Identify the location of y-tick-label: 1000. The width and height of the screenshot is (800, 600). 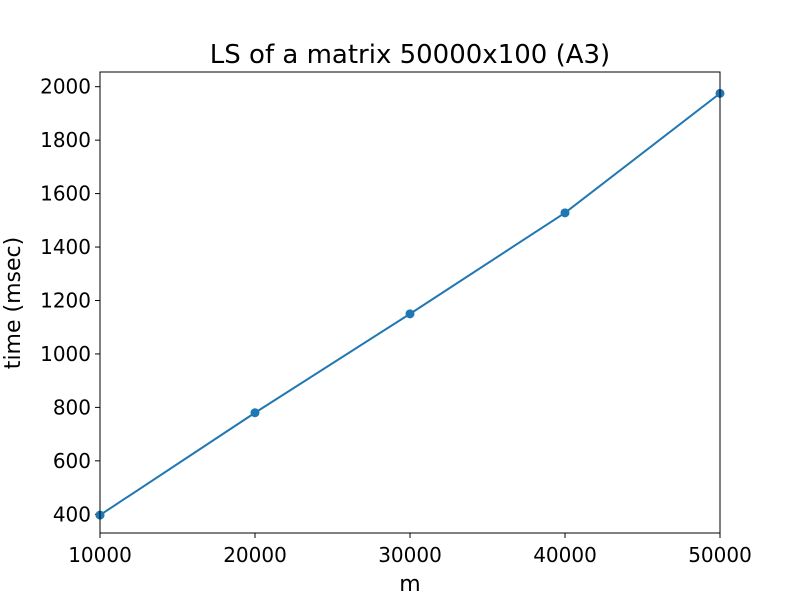
(65, 354).